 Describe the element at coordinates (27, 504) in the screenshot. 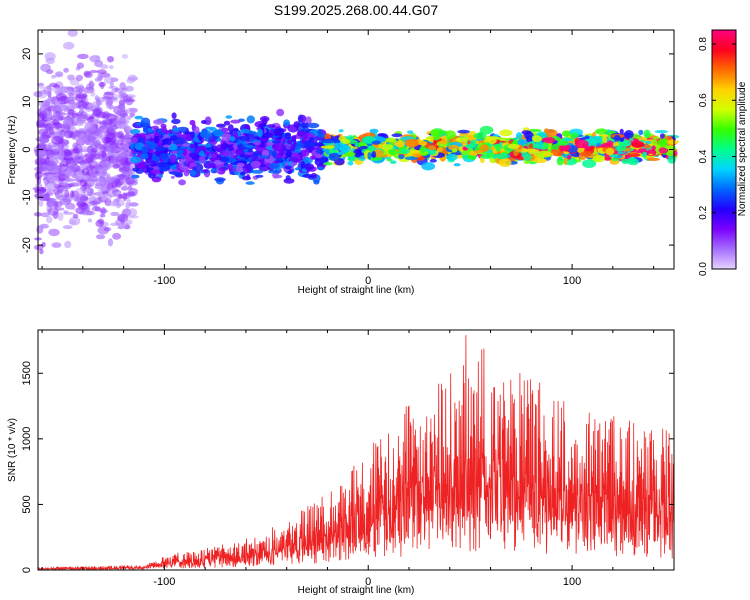

I see `snr-y-tick-label: 500` at that location.